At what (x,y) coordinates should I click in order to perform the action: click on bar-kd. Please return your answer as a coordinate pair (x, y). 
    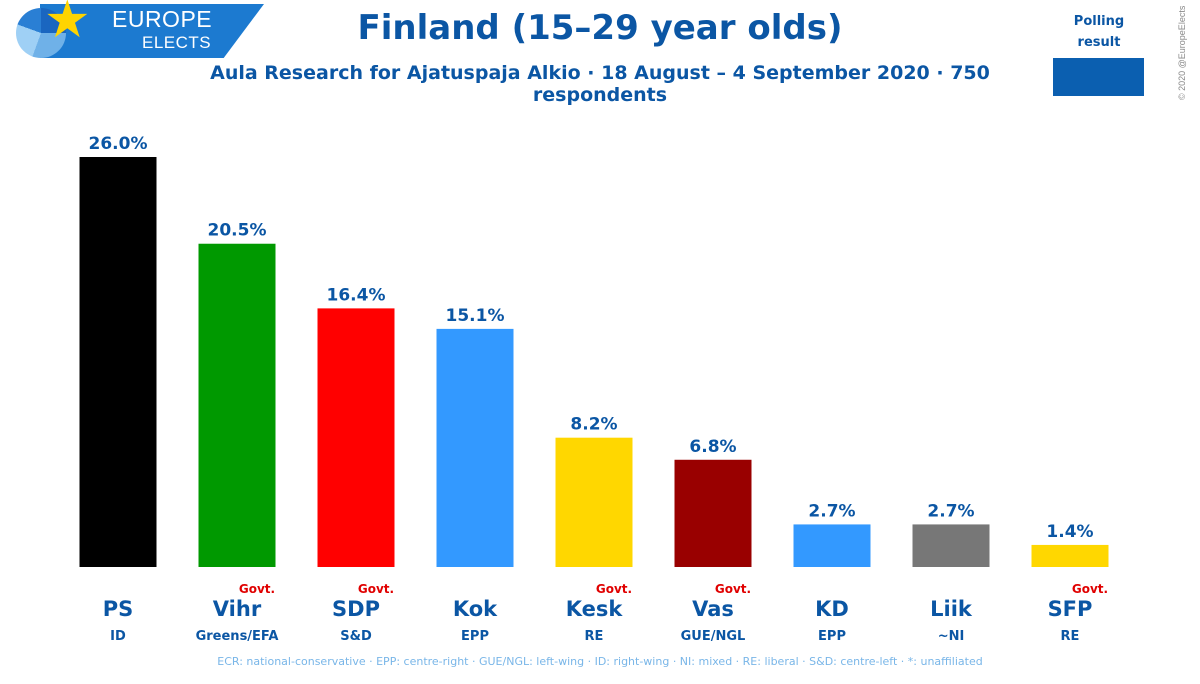
    Looking at the image, I should click on (832, 545).